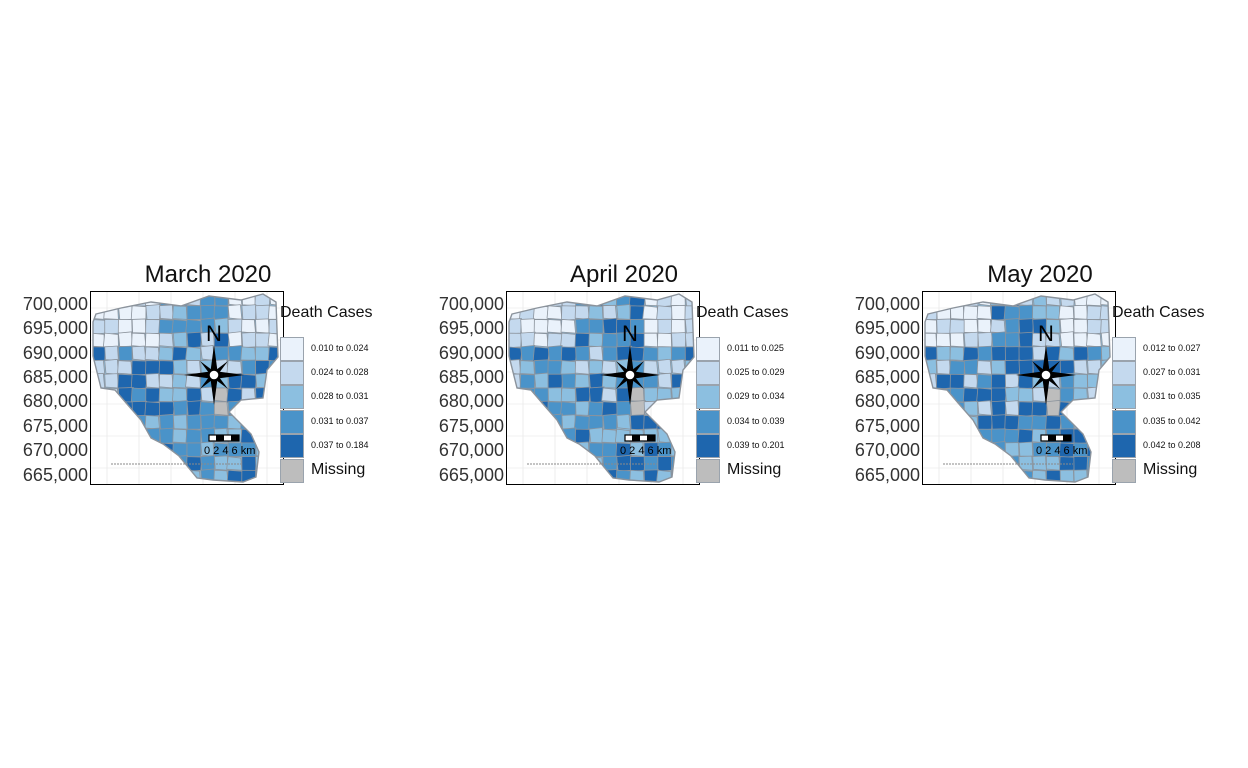 The height and width of the screenshot is (768, 1248). What do you see at coordinates (756, 445) in the screenshot?
I see `legend-label: 0.039 to 0.201` at bounding box center [756, 445].